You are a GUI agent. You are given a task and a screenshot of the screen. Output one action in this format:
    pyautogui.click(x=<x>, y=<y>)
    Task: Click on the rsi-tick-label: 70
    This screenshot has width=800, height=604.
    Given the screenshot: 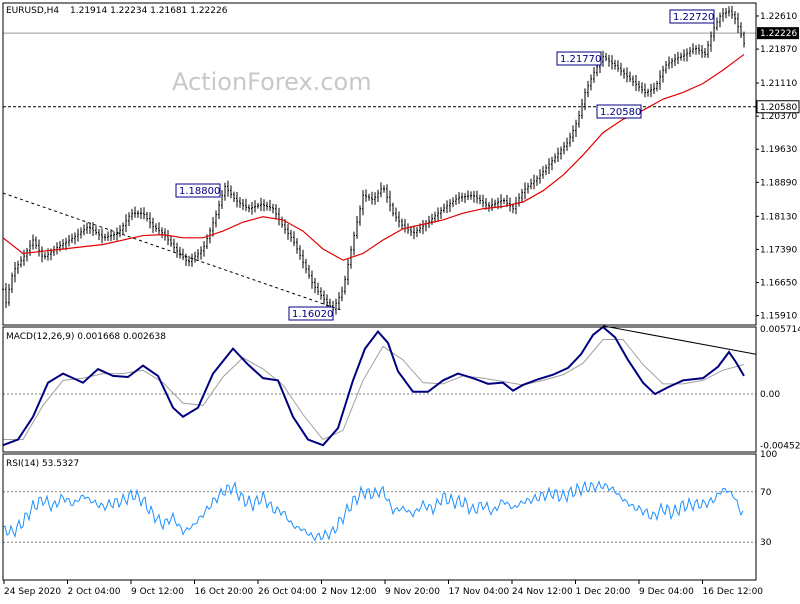 What is the action you would take?
    pyautogui.click(x=766, y=493)
    